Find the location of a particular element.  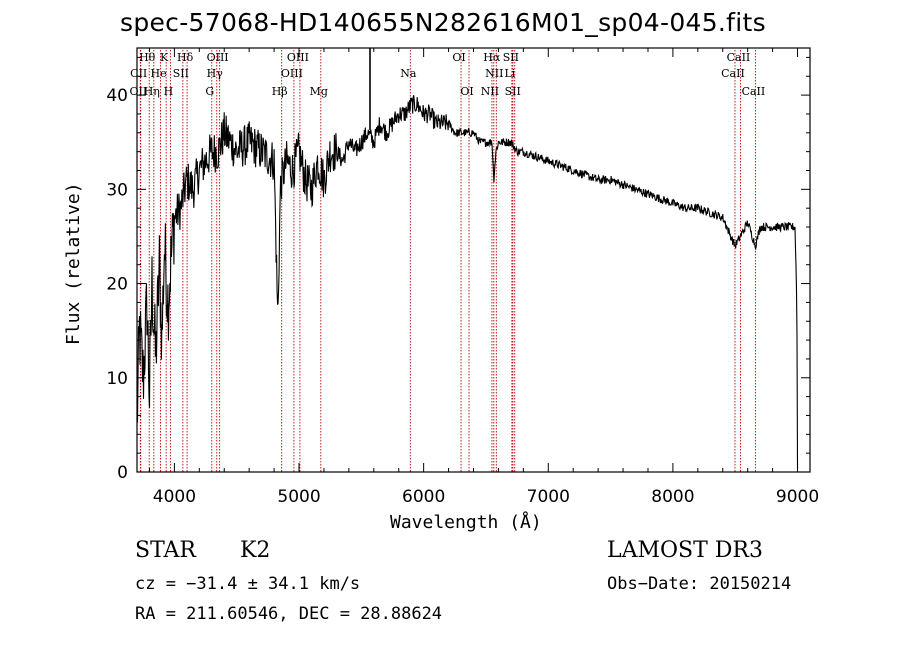

y-tick-label: 10 is located at coordinates (117, 379).